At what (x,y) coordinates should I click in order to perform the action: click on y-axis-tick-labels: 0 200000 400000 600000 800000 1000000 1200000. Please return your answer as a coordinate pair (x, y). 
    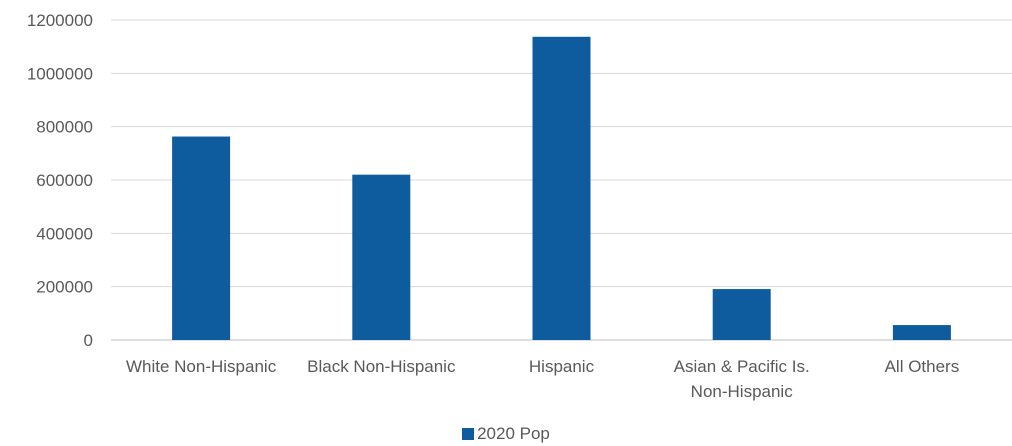
    Looking at the image, I should click on (60, 180).